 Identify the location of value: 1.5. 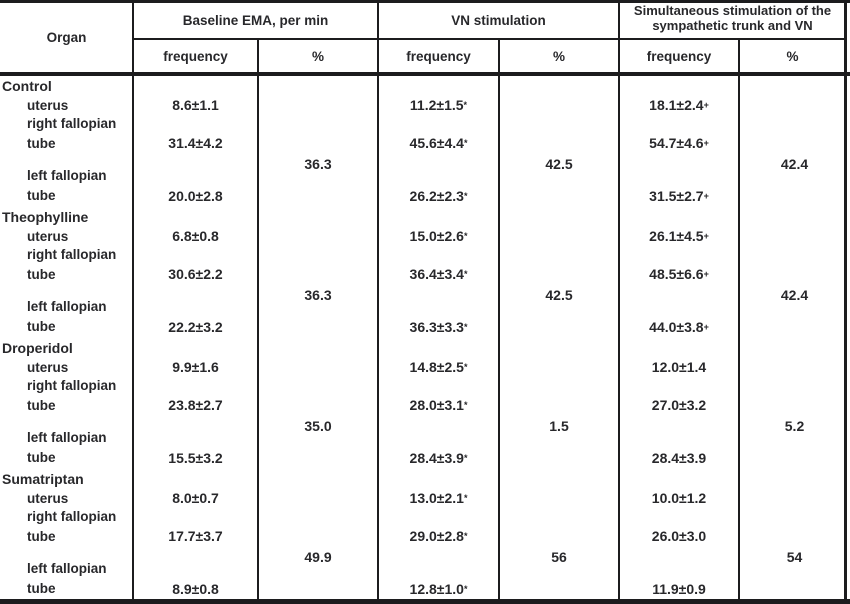
(559, 425).